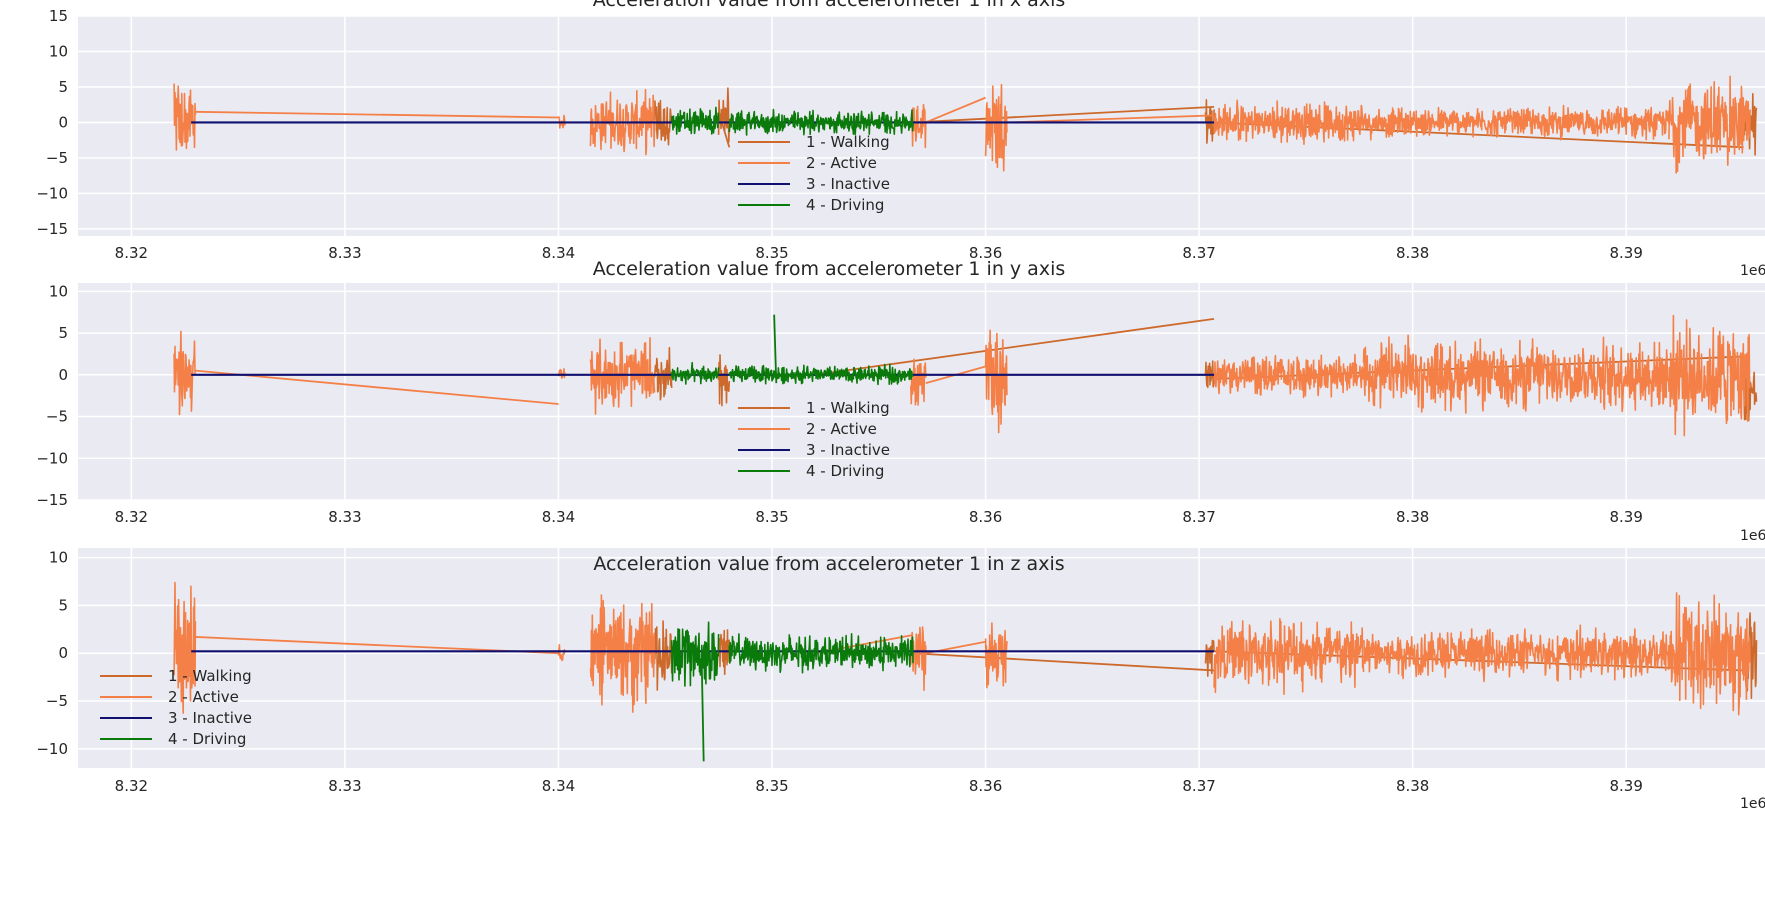 Image resolution: width=1765 pixels, height=917 pixels. Describe the element at coordinates (344, 253) in the screenshot. I see `x-tick-label: 8.33` at that location.